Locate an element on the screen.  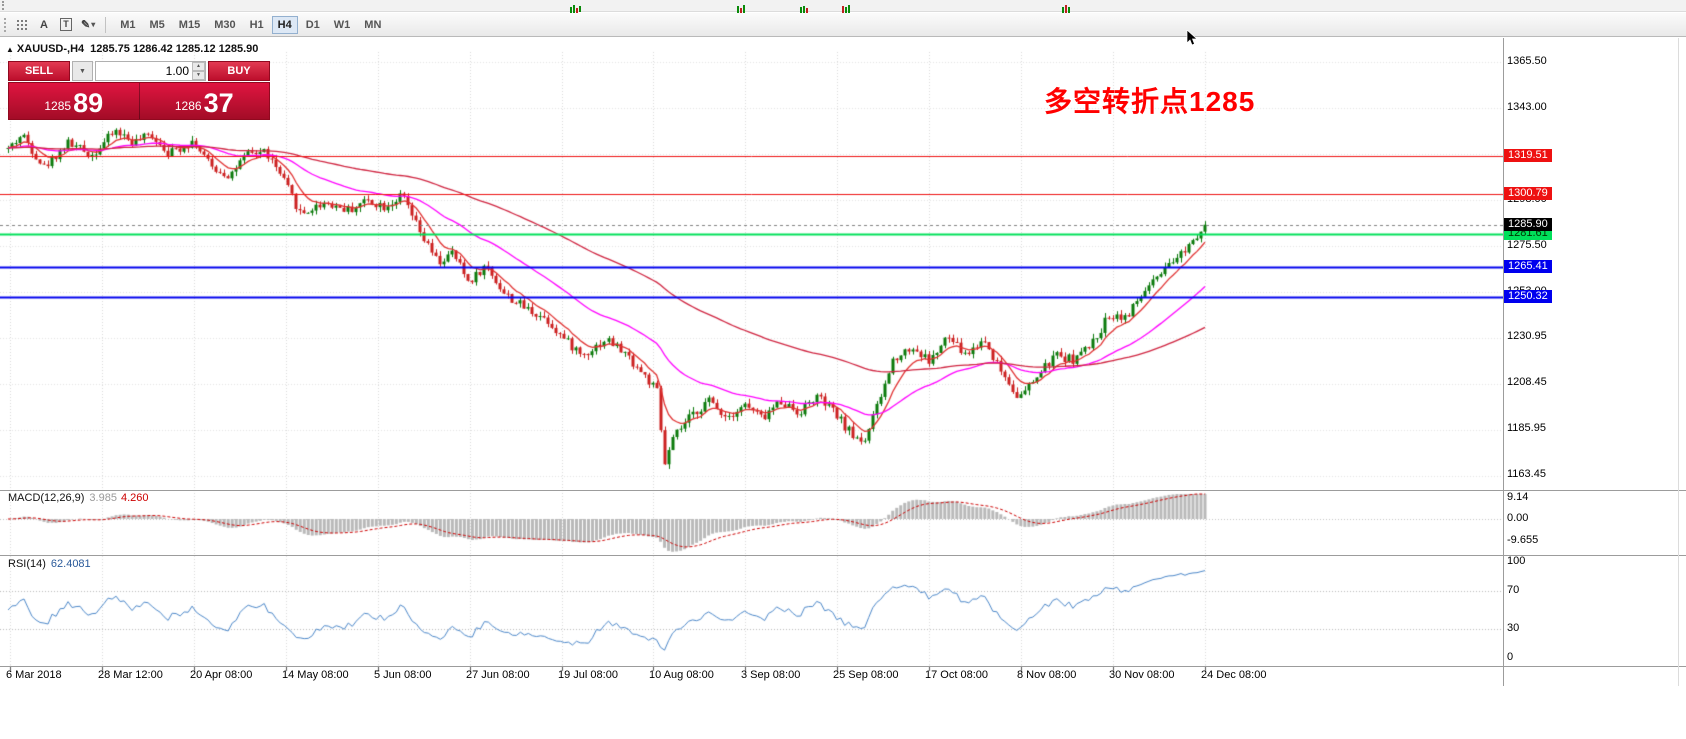
time-tick-label: 24 Dec 08:00 is located at coordinates (1234, 675).